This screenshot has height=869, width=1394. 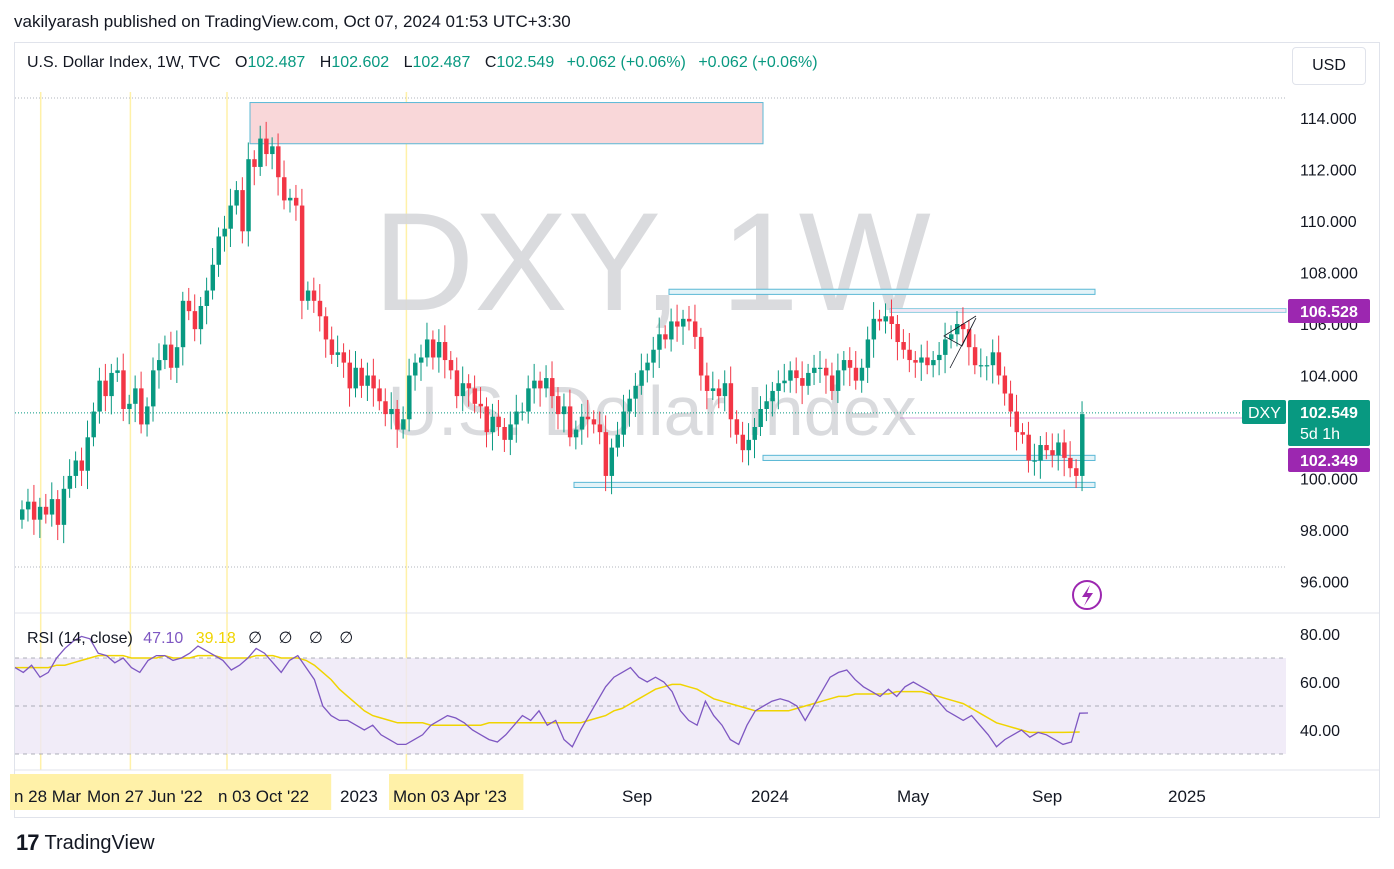 I want to click on time-axis-label: n 28 Mar, so click(x=47, y=796).